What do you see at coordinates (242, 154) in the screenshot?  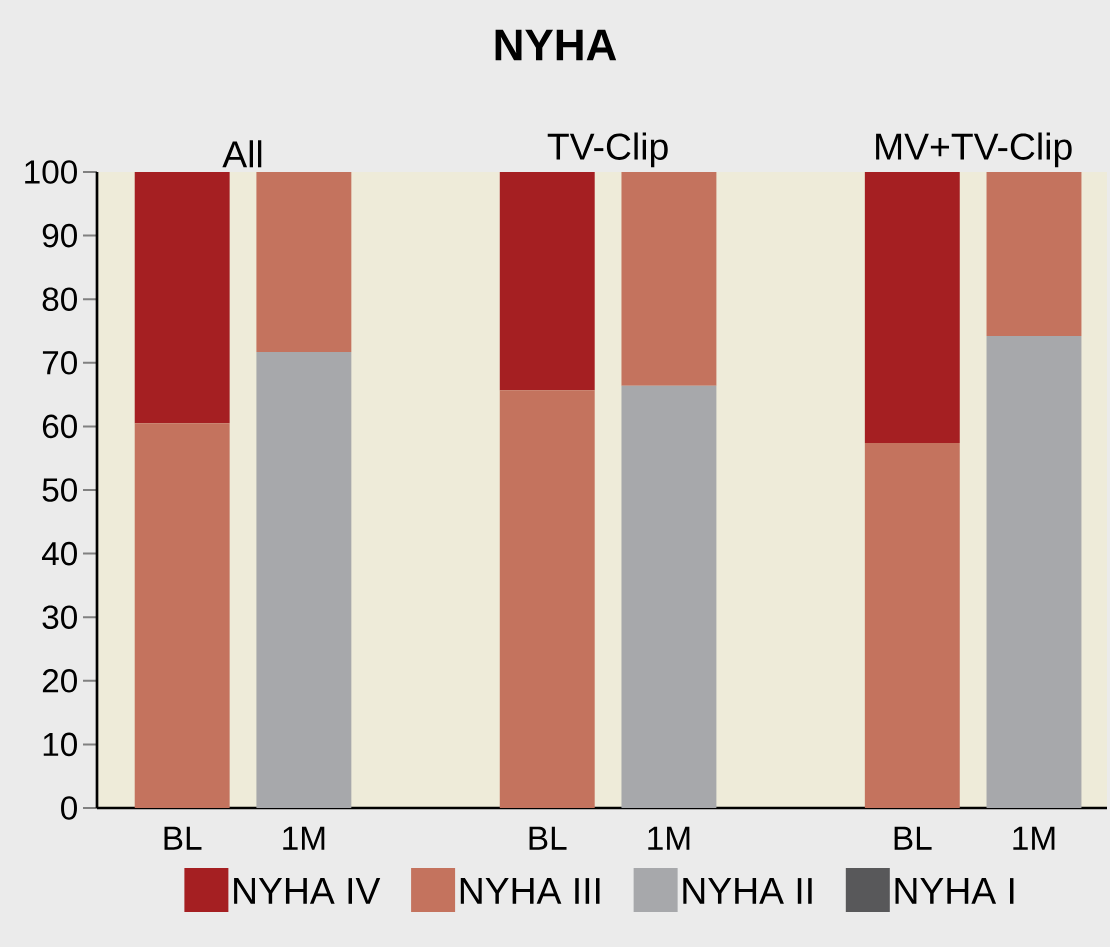 I see `text: All` at bounding box center [242, 154].